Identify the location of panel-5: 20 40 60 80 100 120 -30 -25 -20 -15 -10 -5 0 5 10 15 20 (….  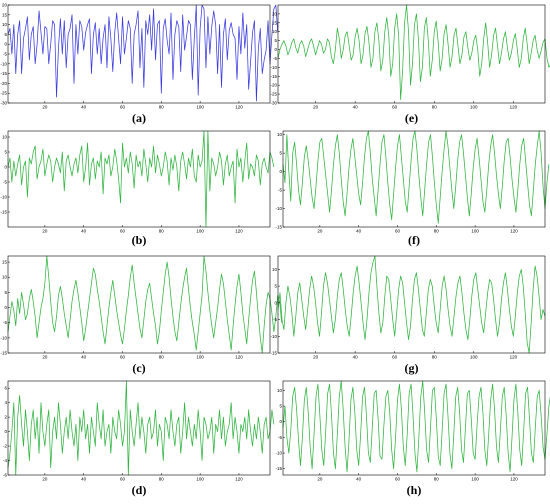
(410, 64).